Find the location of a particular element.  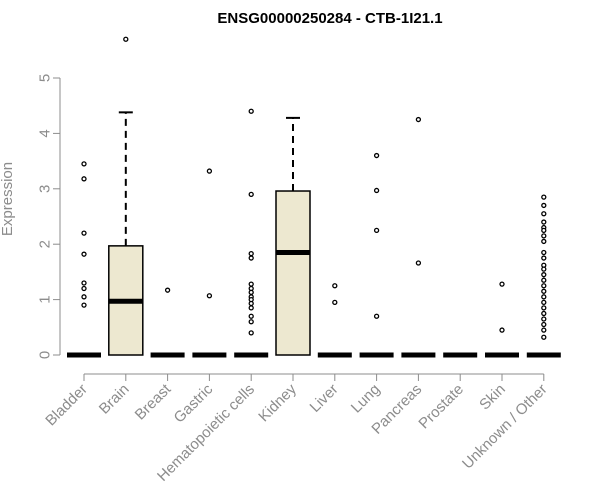

box-lung is located at coordinates (376, 255).